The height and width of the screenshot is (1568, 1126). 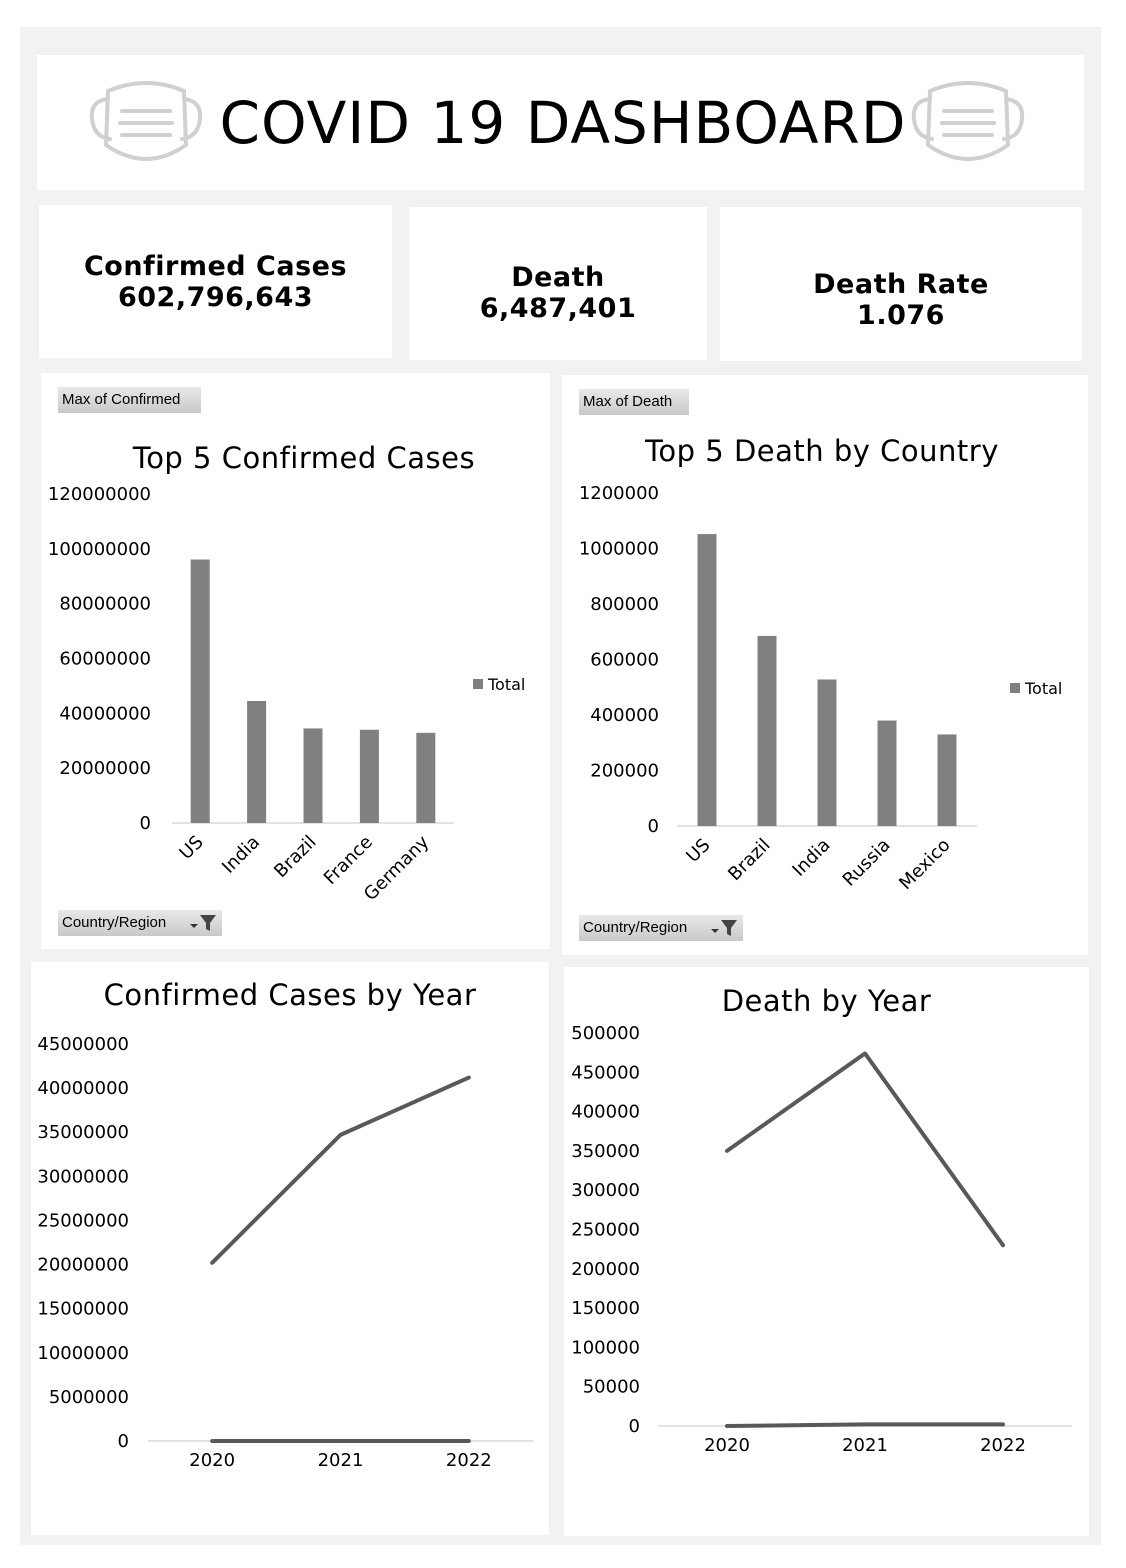 I want to click on y-tick-label: 1000000, so click(x=619, y=549).